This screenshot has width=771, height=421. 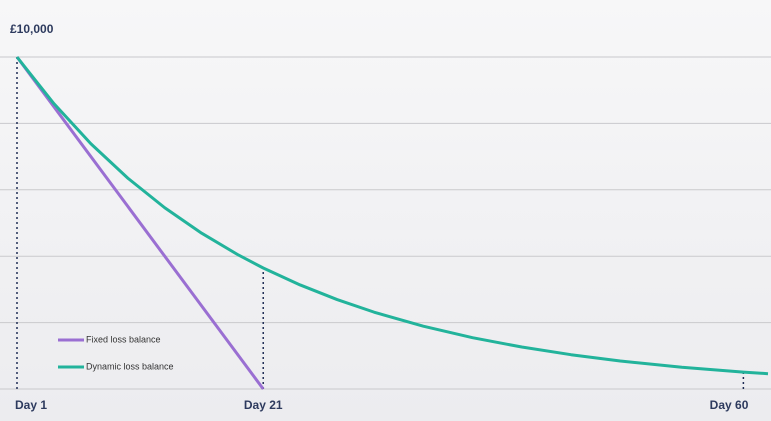 What do you see at coordinates (263, 405) in the screenshot?
I see `x-tick-label: Day 21` at bounding box center [263, 405].